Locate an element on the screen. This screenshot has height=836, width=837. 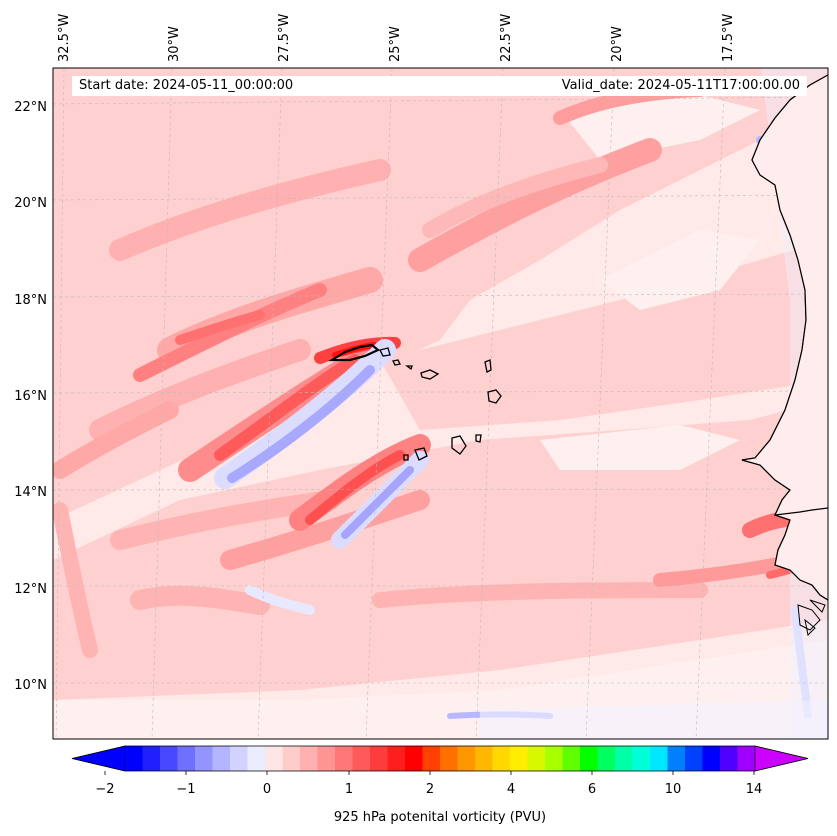
lat-label: 22°N is located at coordinates (30, 107).